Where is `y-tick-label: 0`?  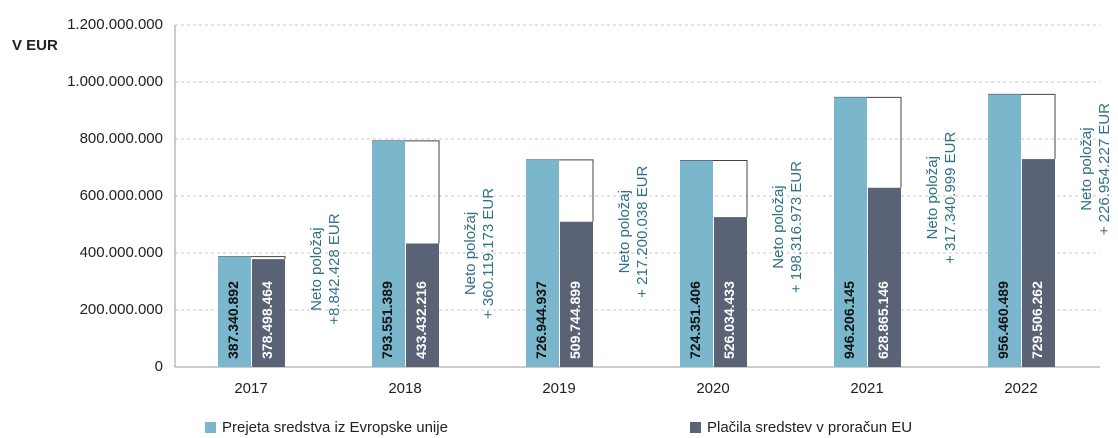
y-tick-label: 0 is located at coordinates (159, 366).